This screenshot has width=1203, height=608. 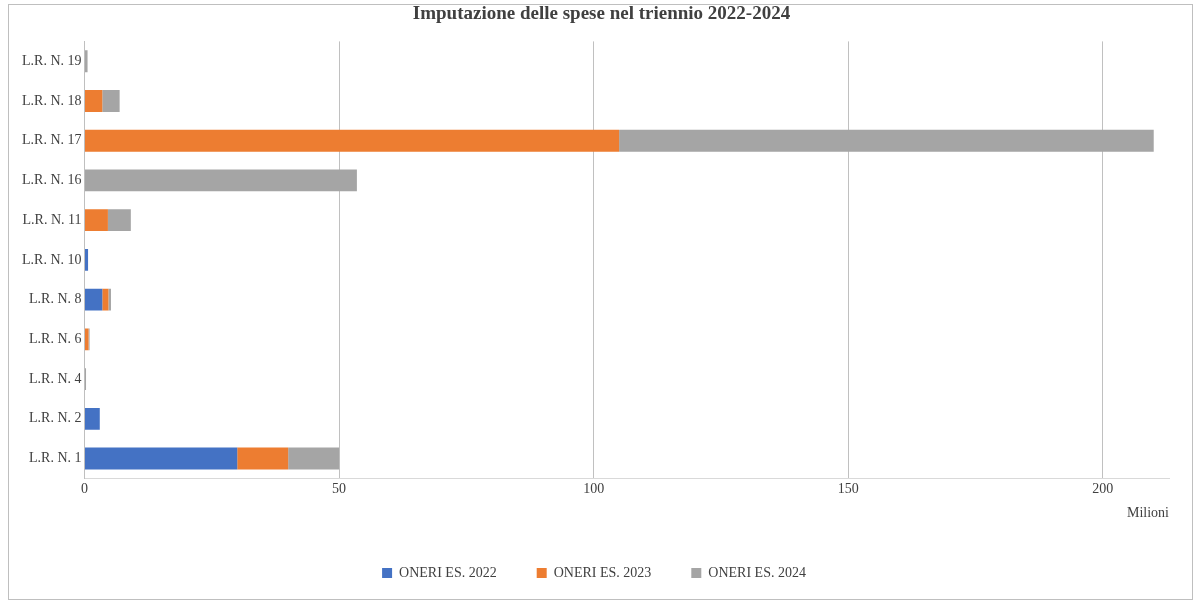 What do you see at coordinates (52, 100) in the screenshot?
I see `y-tick-label: L.R. N. 18` at bounding box center [52, 100].